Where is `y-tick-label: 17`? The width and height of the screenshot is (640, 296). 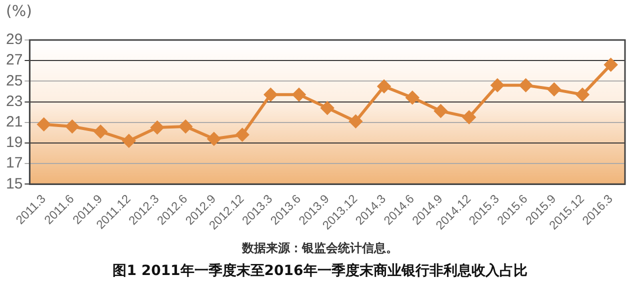 y-tick-label: 17 is located at coordinates (14, 163).